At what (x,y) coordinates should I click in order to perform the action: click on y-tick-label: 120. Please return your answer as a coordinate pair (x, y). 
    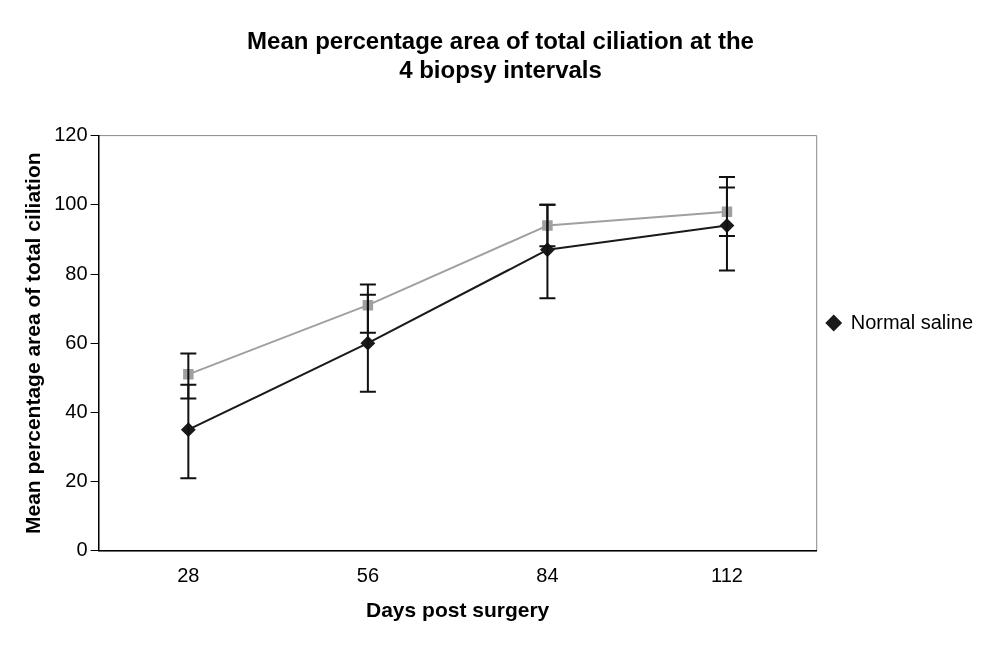
    Looking at the image, I should click on (71, 134).